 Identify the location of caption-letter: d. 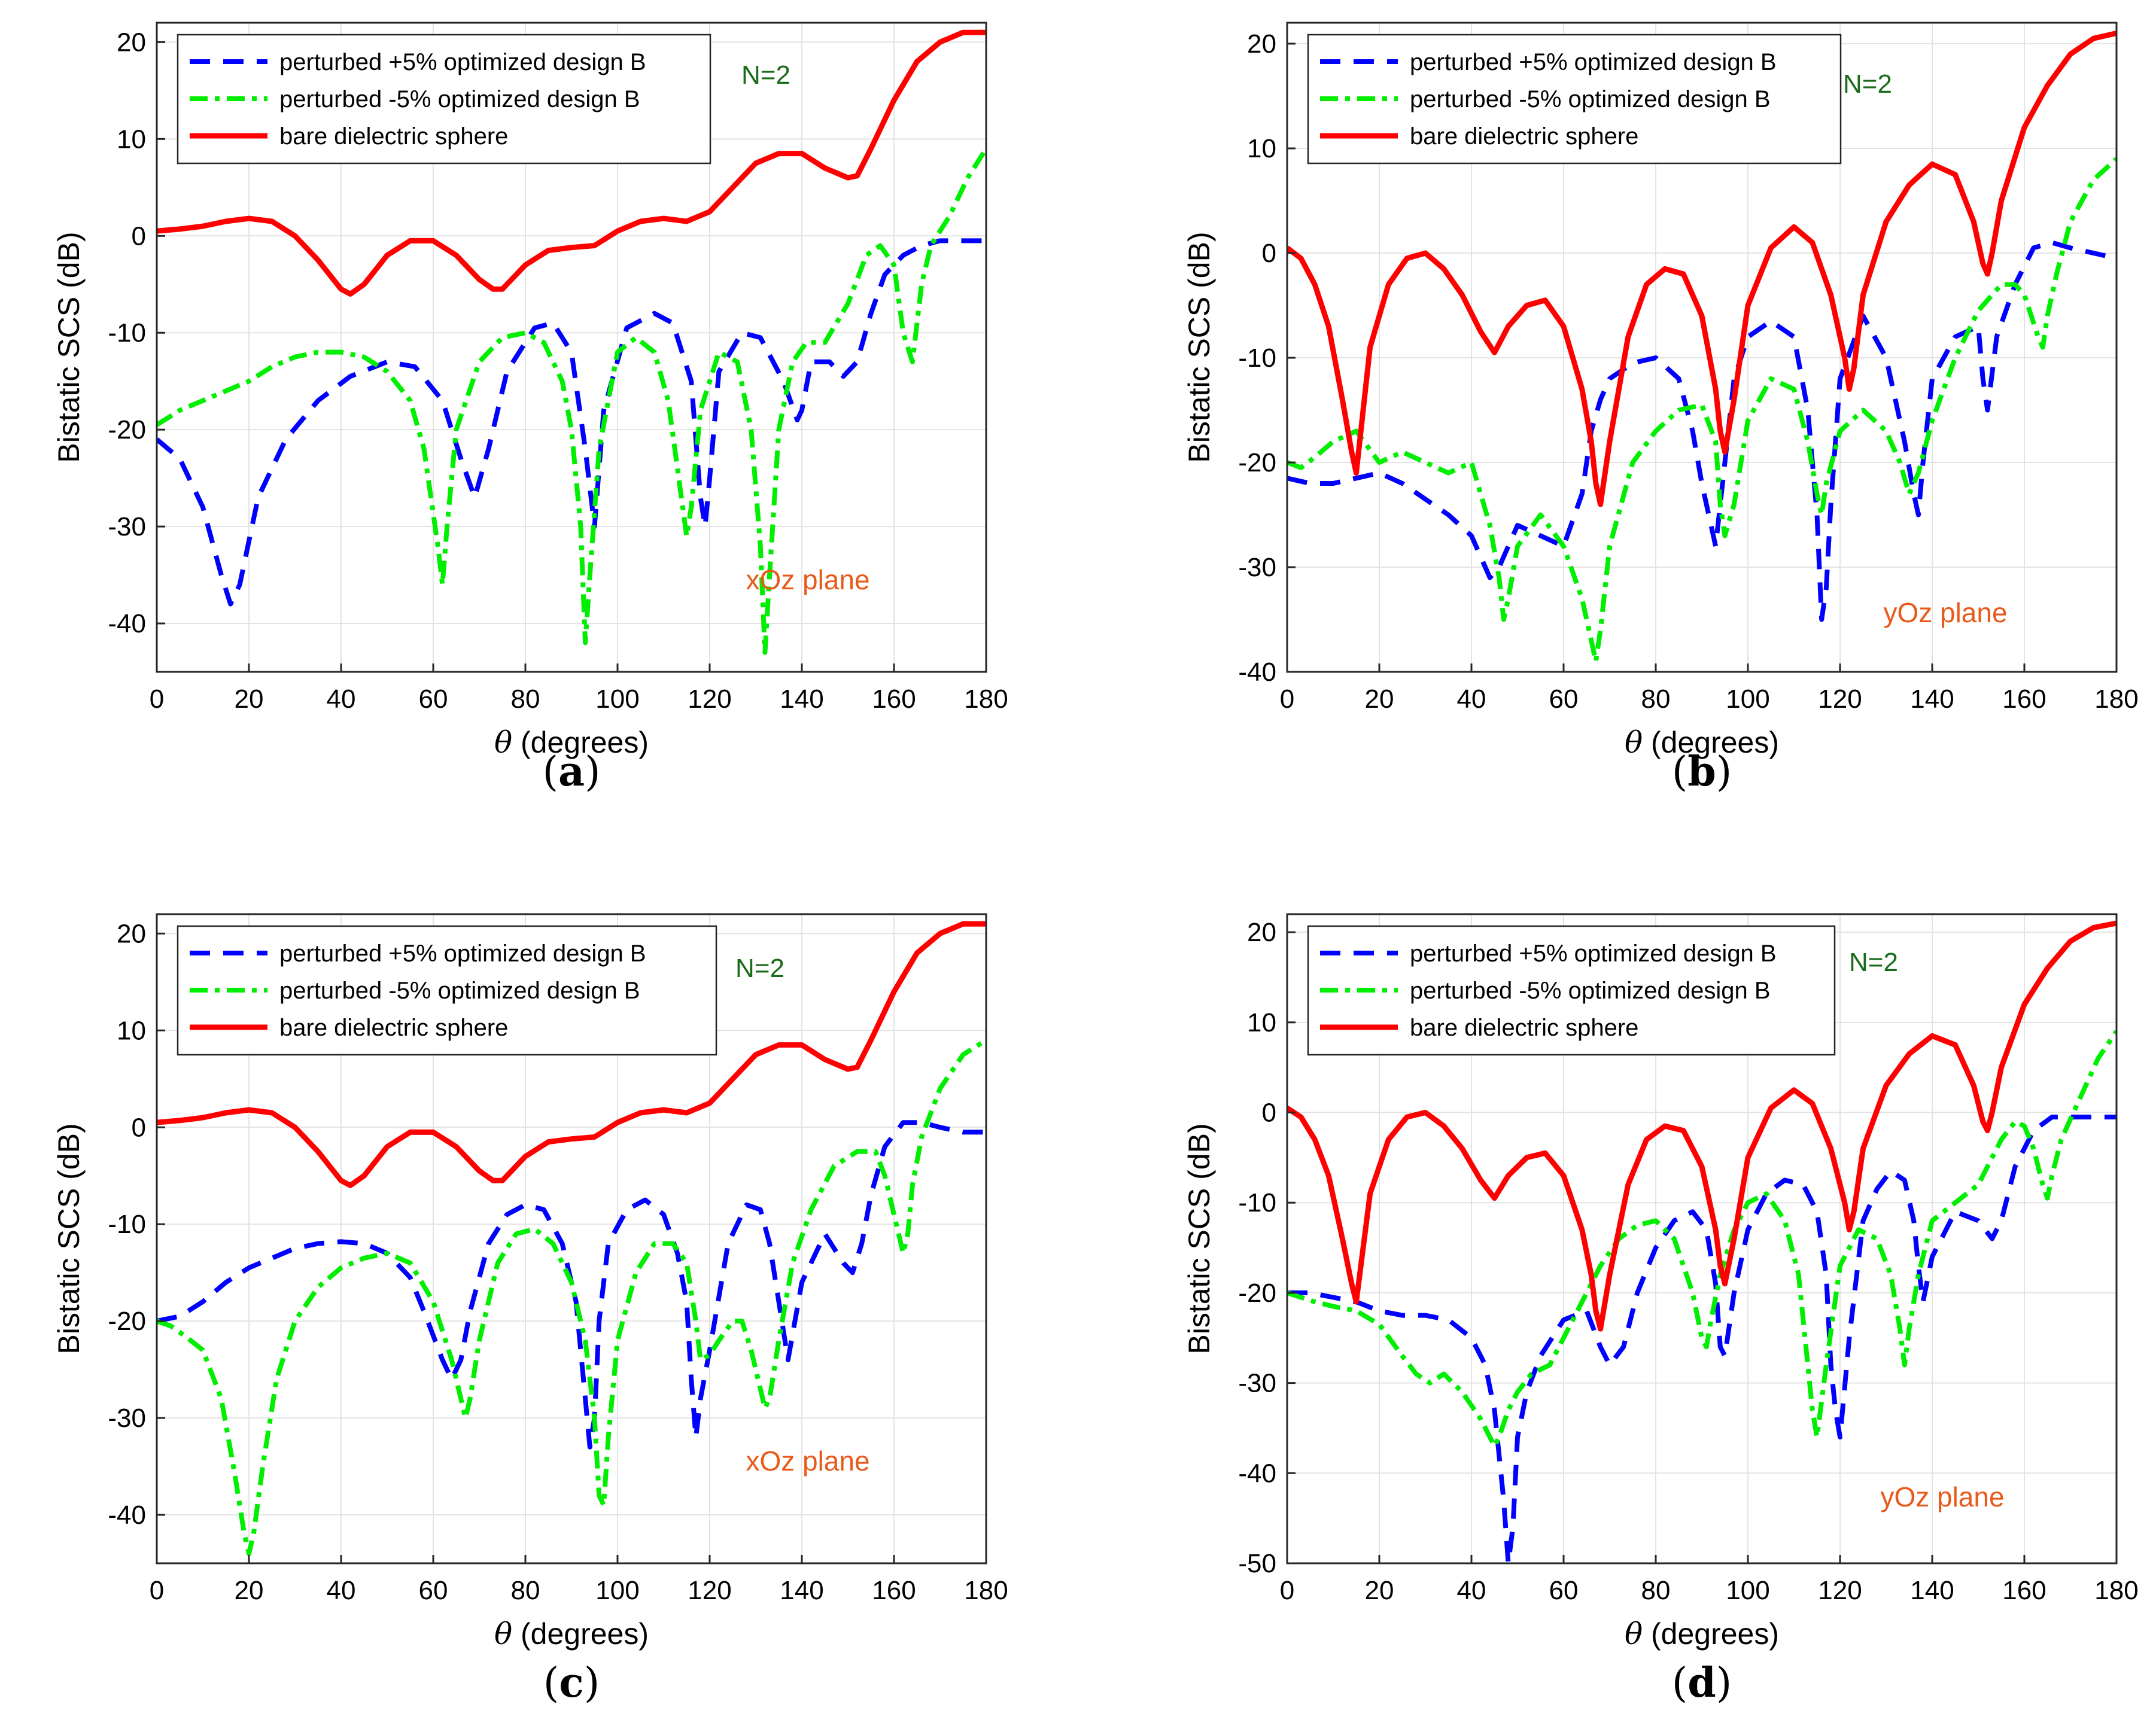
(1701, 1683).